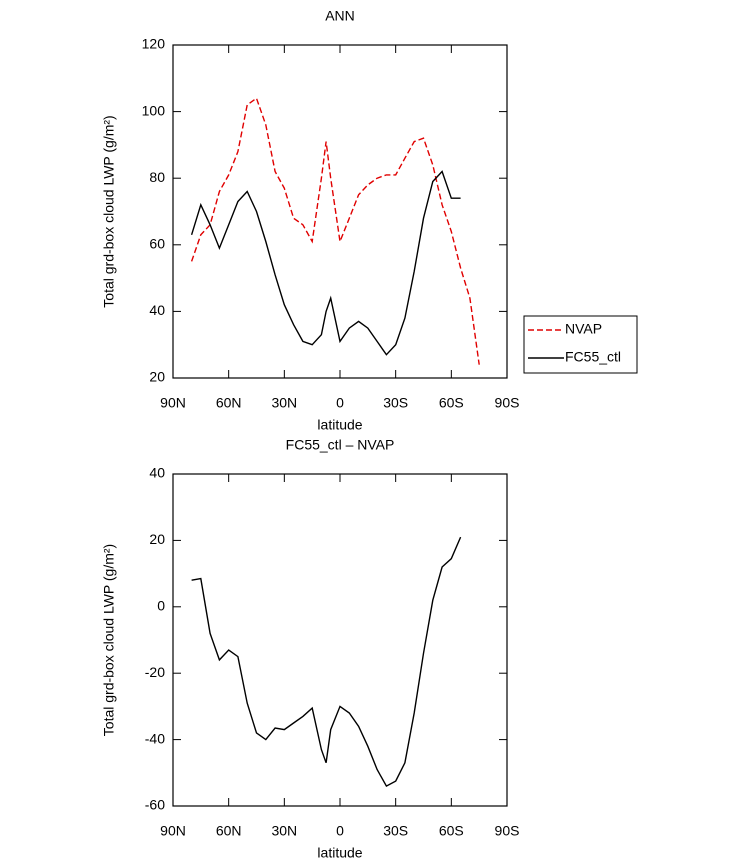 Image resolution: width=733 pixels, height=866 pixels. Describe the element at coordinates (161, 606) in the screenshot. I see `y-tick-label: 0` at that location.